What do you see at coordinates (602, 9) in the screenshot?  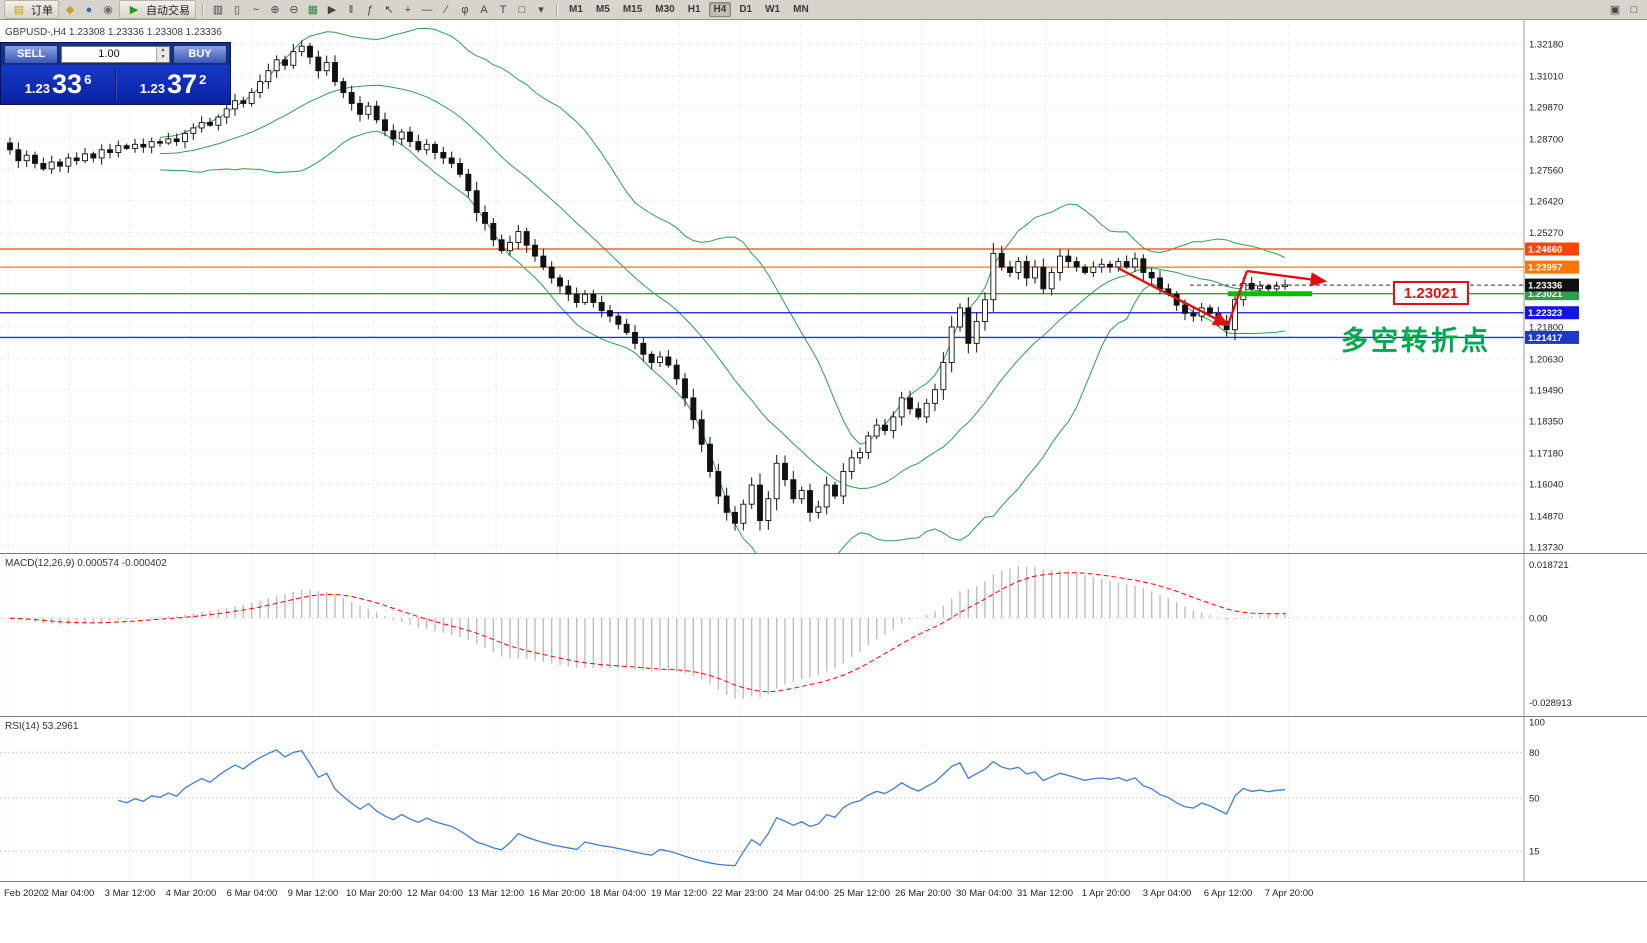 I see `timeframe-m5: M5` at bounding box center [602, 9].